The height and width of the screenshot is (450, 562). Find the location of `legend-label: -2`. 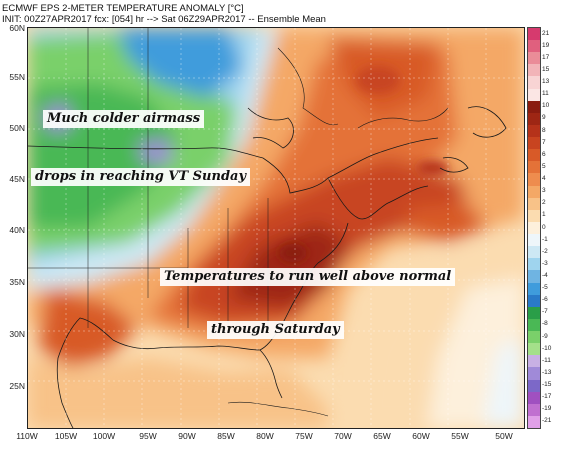

legend-label: -2 is located at coordinates (545, 251).